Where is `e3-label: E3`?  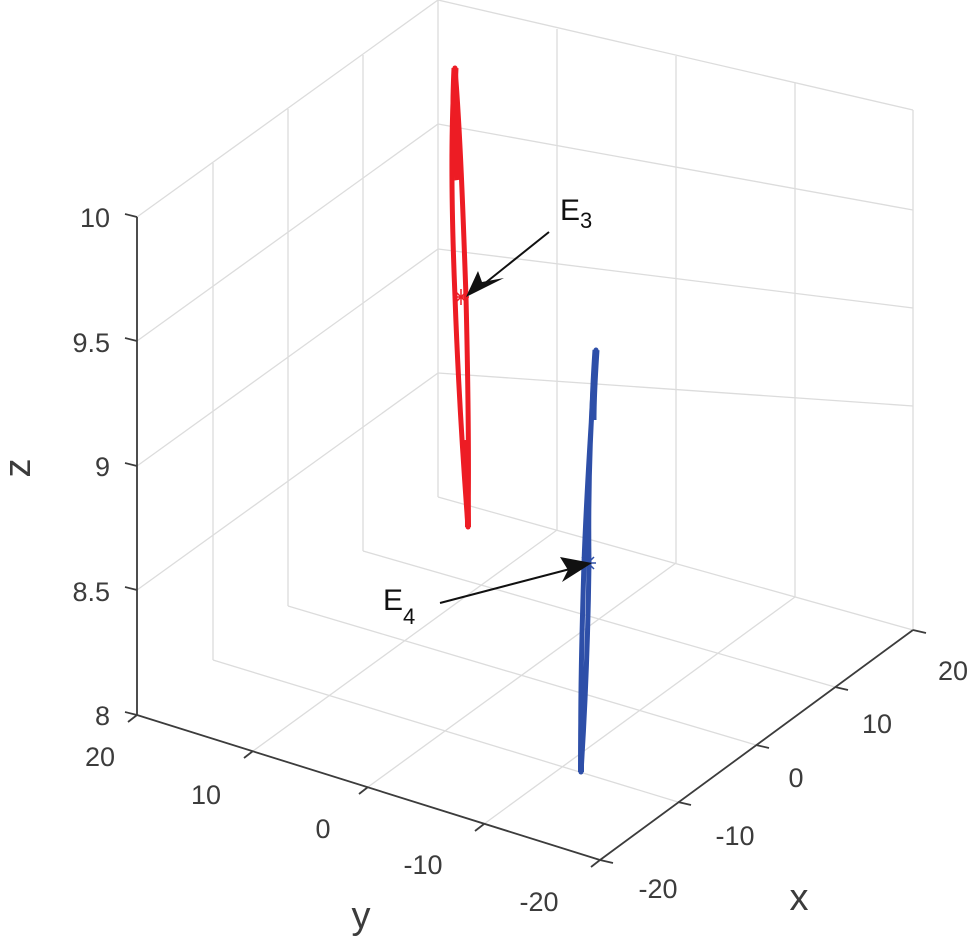
e3-label: E3 is located at coordinates (576, 213).